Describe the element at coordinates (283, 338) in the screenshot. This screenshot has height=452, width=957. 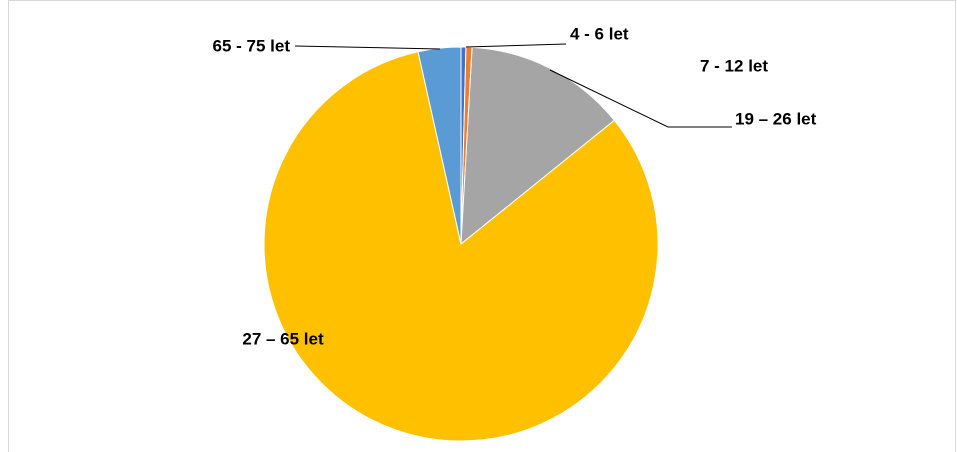
I see `data-label: 27 – 65 let` at that location.